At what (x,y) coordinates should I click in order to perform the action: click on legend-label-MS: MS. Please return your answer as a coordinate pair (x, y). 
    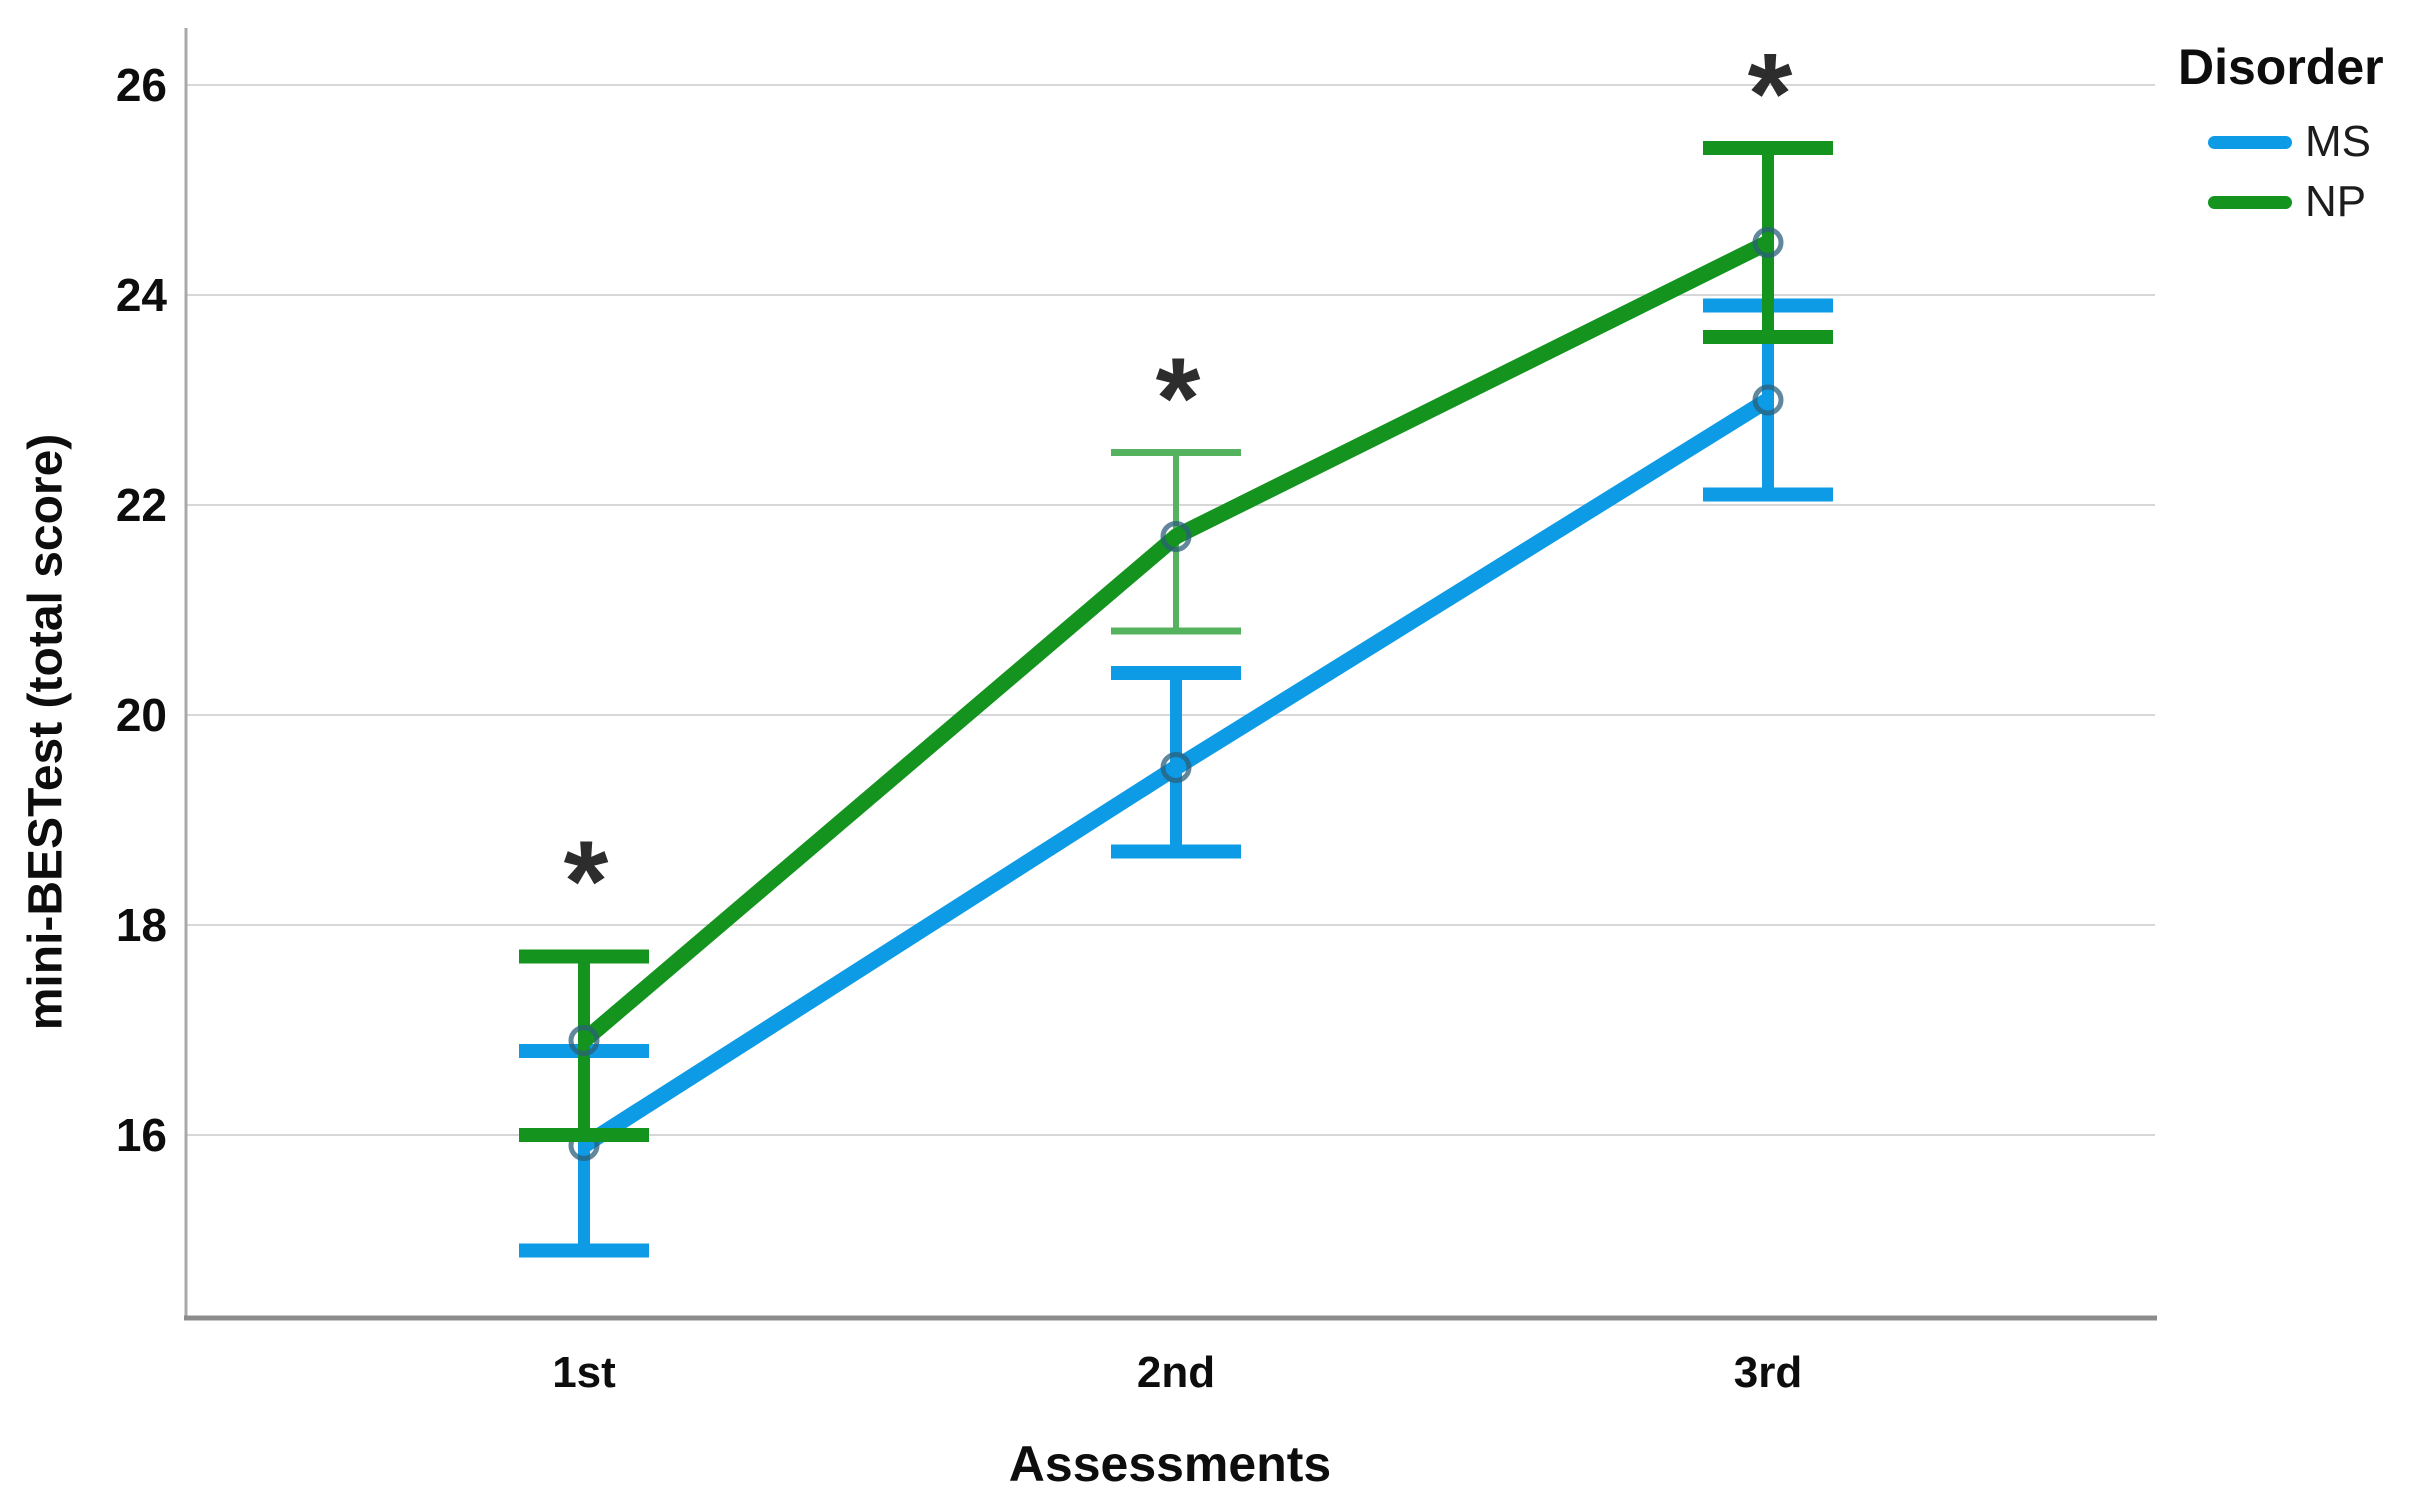
    Looking at the image, I should click on (2338, 141).